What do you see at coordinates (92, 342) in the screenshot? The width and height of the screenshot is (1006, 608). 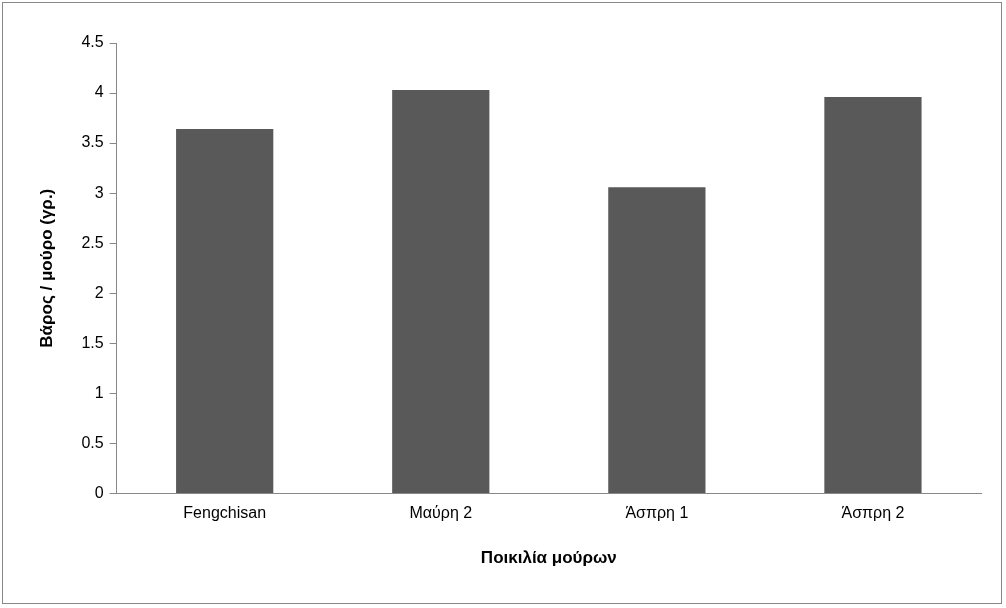 I see `y-tick-label: 1.5` at bounding box center [92, 342].